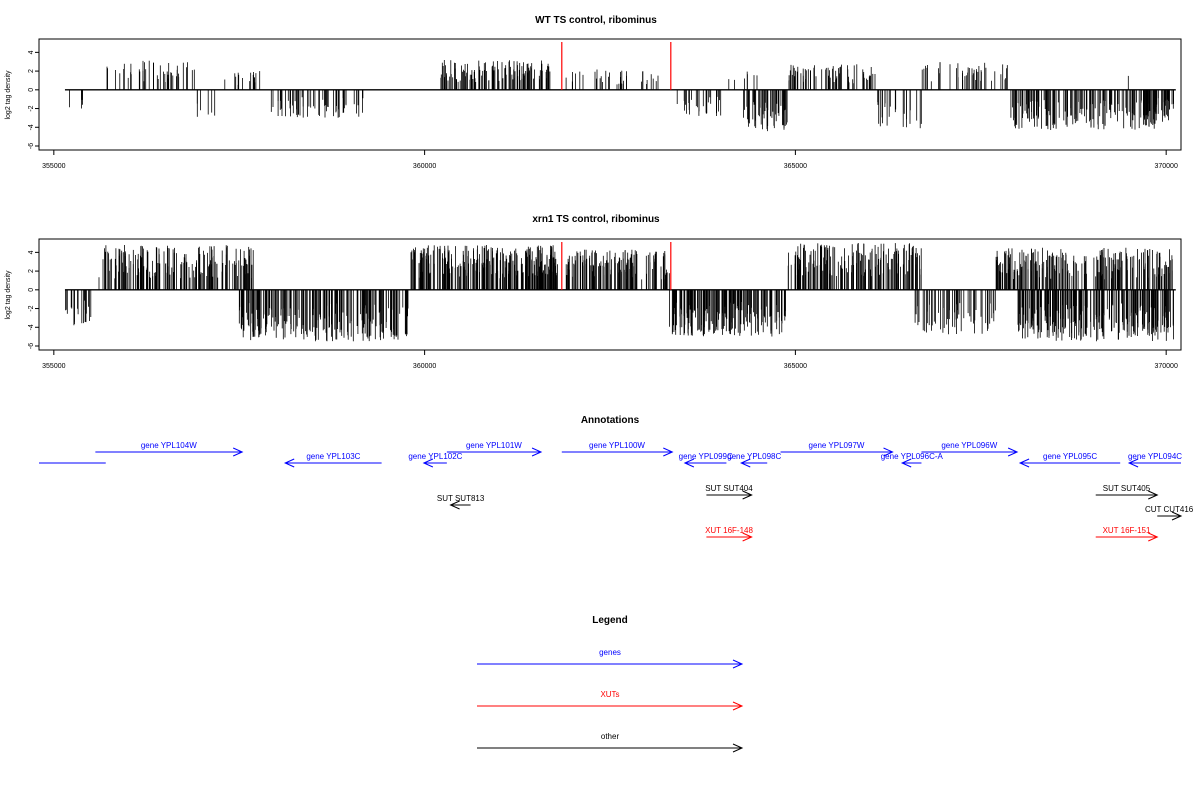  What do you see at coordinates (1127, 488) in the screenshot?
I see `feature-label: SUT SUT405` at bounding box center [1127, 488].